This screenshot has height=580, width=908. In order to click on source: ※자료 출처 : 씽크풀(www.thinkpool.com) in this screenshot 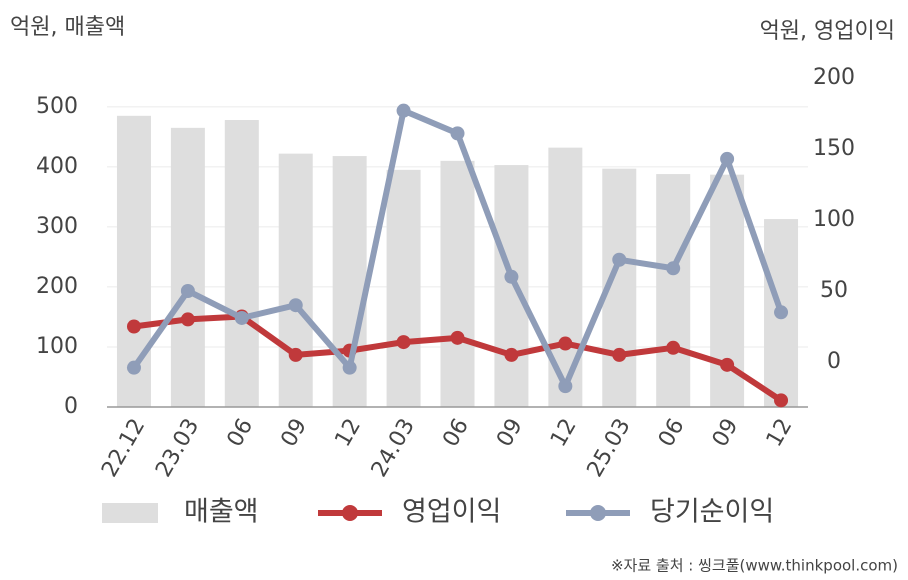, I will do `click(754, 566)`.